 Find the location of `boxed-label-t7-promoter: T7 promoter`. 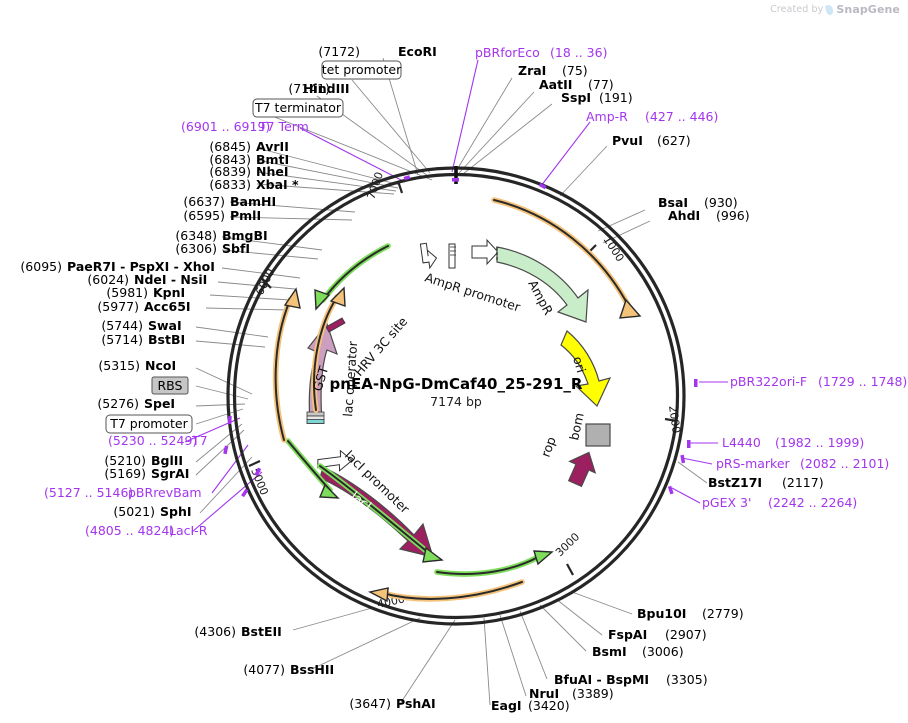

boxed-label-t7-promoter: T7 promoter is located at coordinates (149, 424).